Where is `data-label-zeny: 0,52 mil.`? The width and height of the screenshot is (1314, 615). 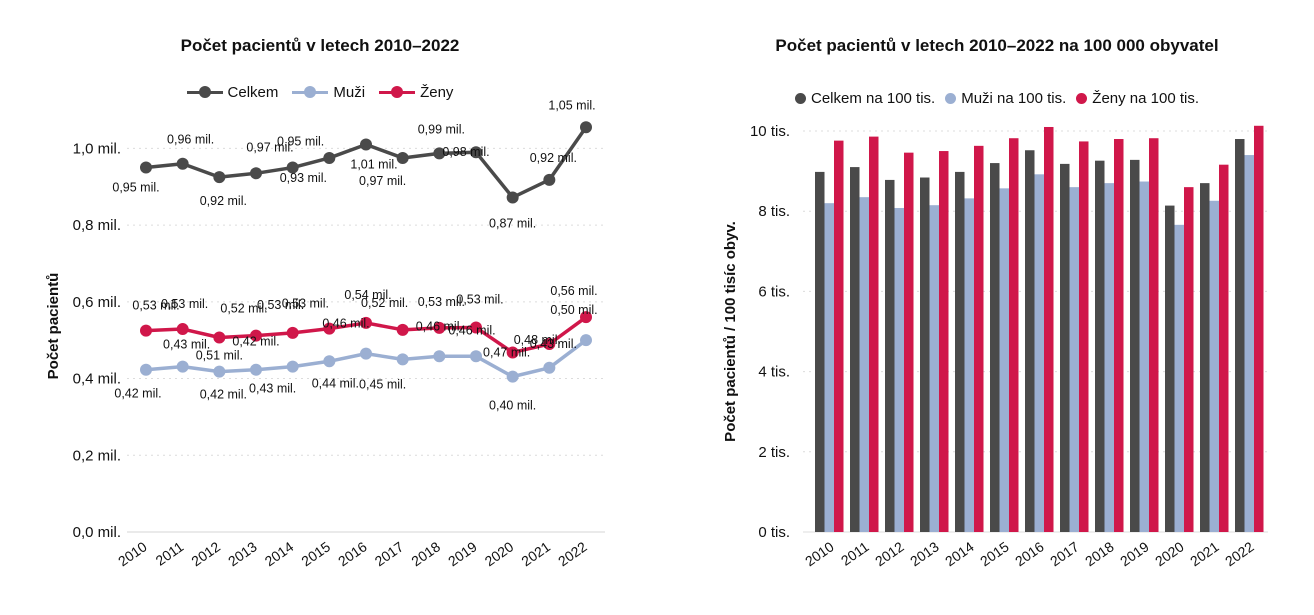
data-label-zeny: 0,52 mil. is located at coordinates (384, 303).